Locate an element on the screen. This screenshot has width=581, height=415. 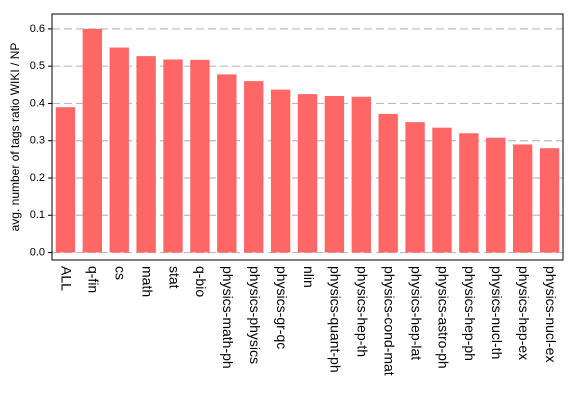
x-tick-label: stat is located at coordinates (174, 277).